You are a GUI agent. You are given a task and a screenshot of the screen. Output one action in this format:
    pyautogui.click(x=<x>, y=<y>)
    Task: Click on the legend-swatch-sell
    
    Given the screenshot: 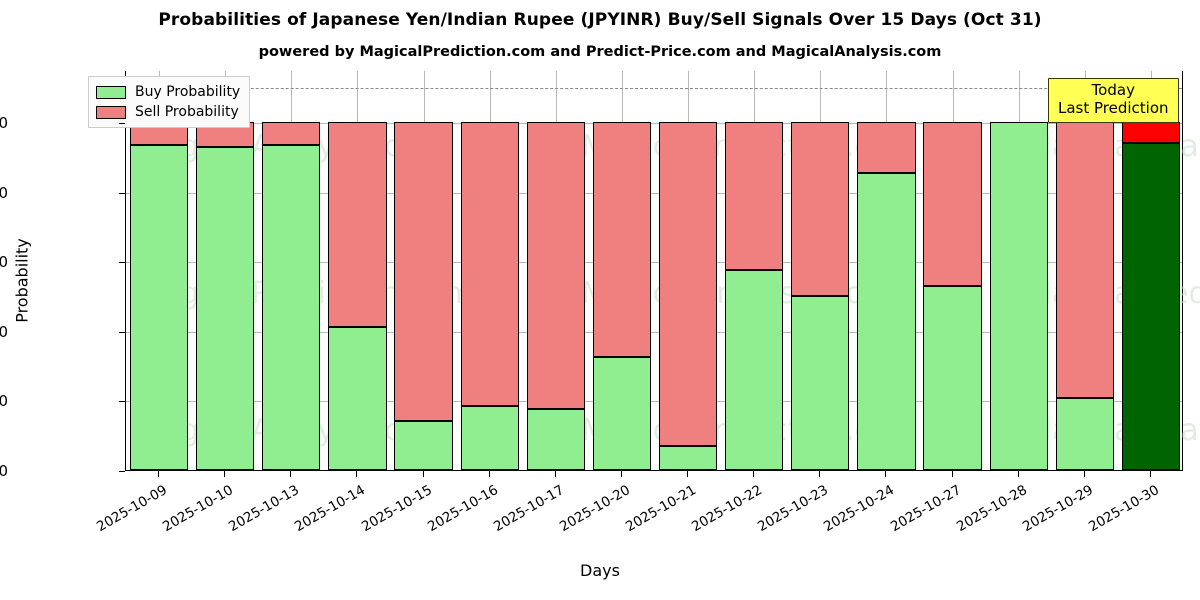 What is the action you would take?
    pyautogui.click(x=111, y=112)
    